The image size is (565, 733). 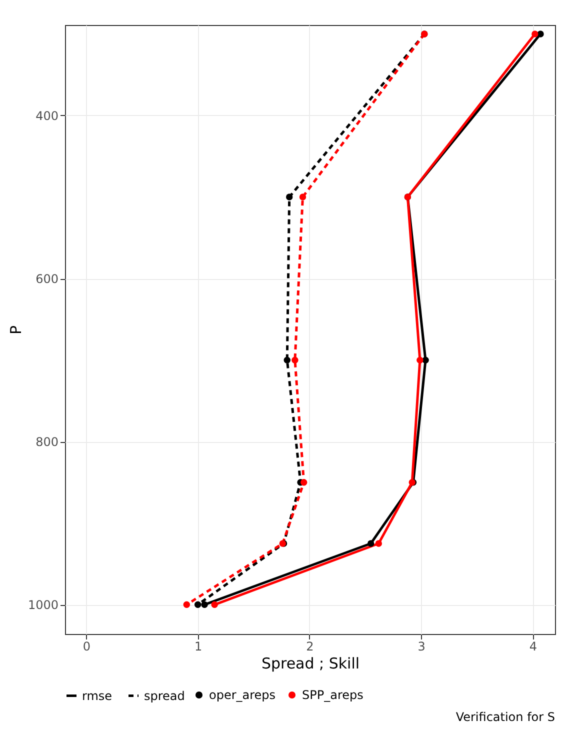 I want to click on legend-label: SPP_areps, so click(x=333, y=695).